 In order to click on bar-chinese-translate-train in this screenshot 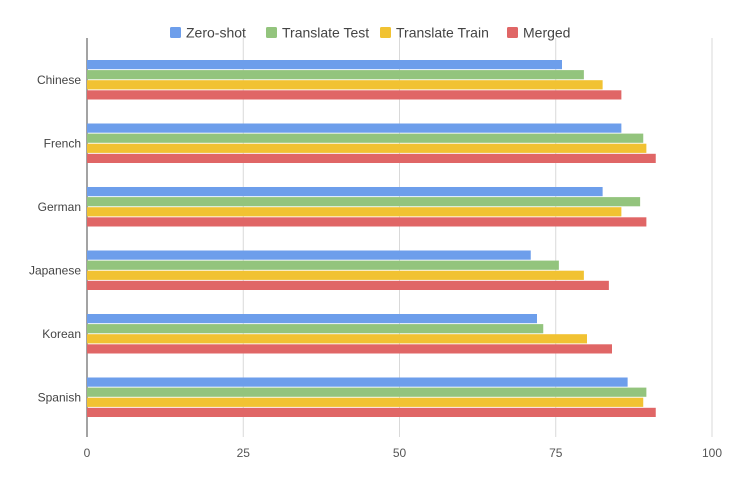, I will do `click(345, 85)`.